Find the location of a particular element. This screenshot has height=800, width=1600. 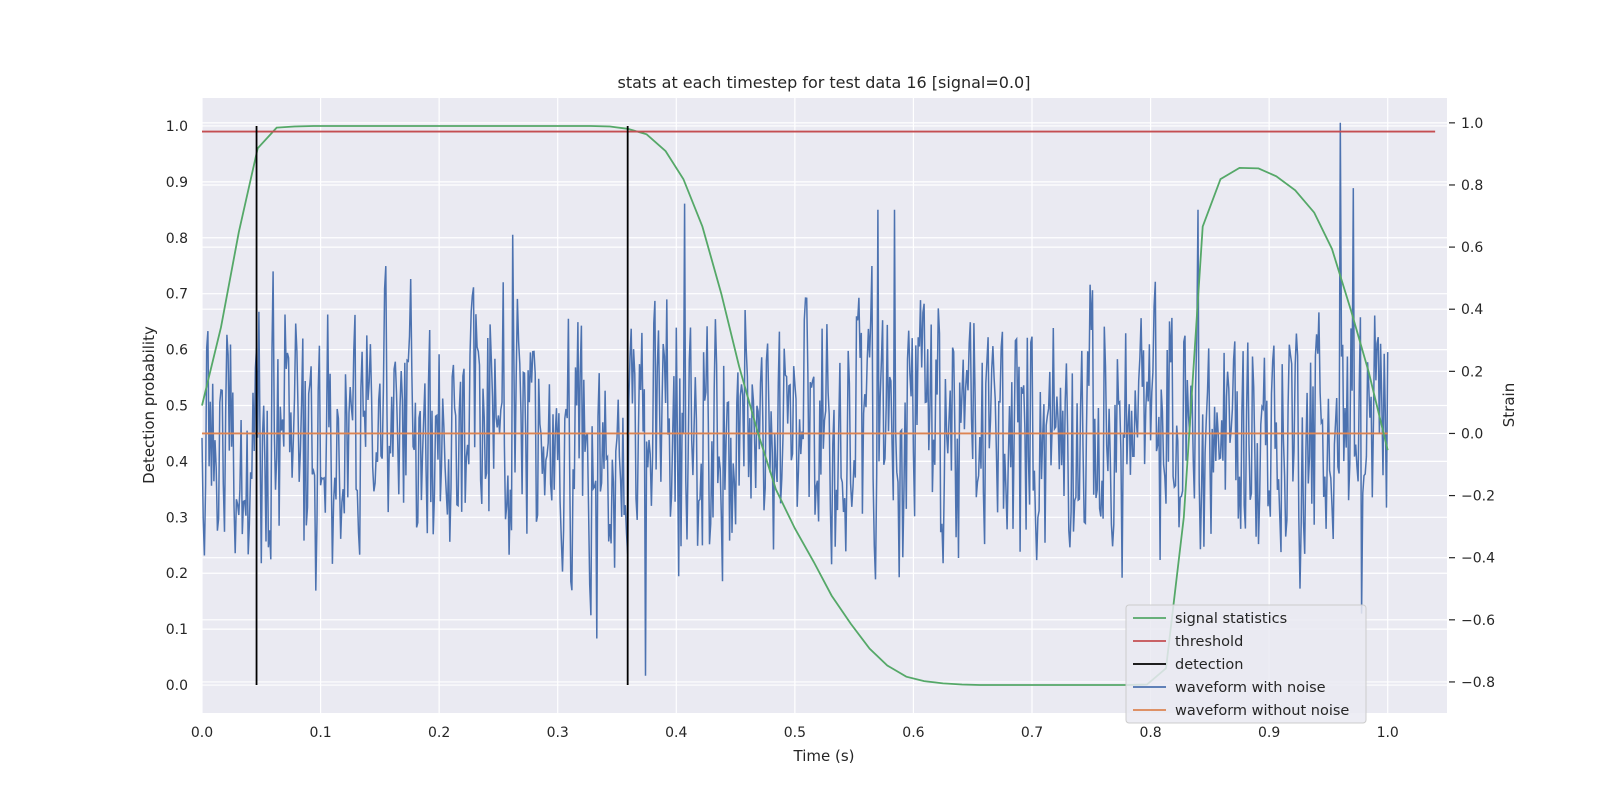

x-tick-label: 0.2 is located at coordinates (439, 733).